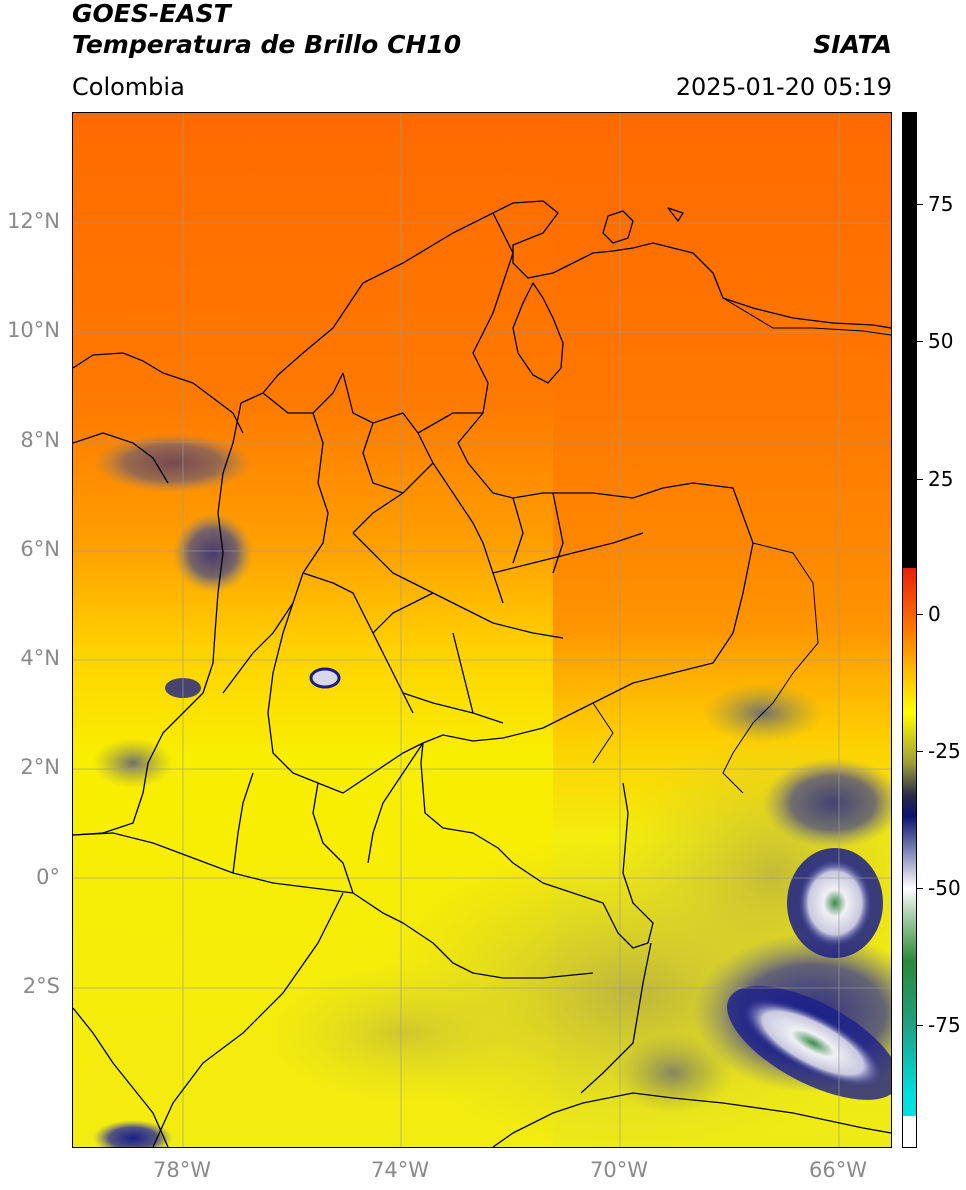  I want to click on lon-label-70w: 70°W, so click(619, 1170).